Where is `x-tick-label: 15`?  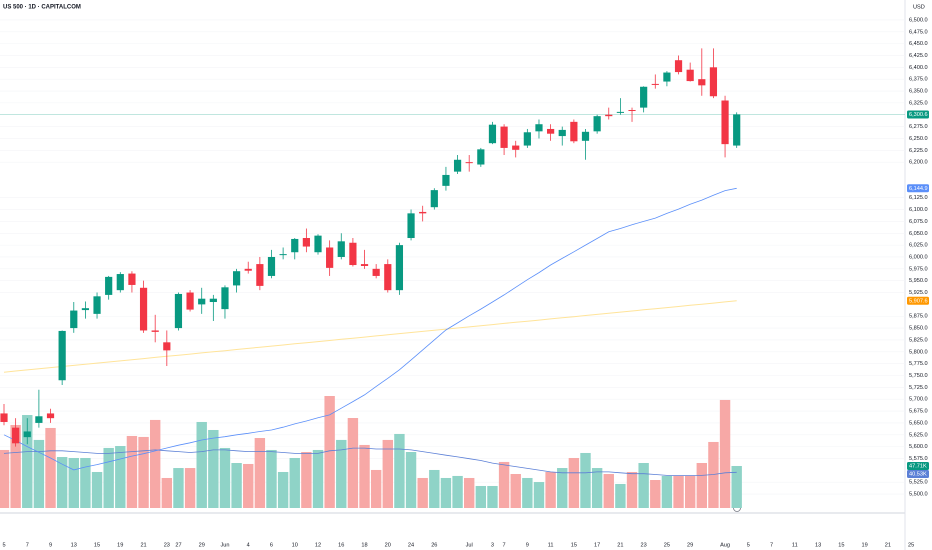 x-tick-label: 15 is located at coordinates (574, 545).